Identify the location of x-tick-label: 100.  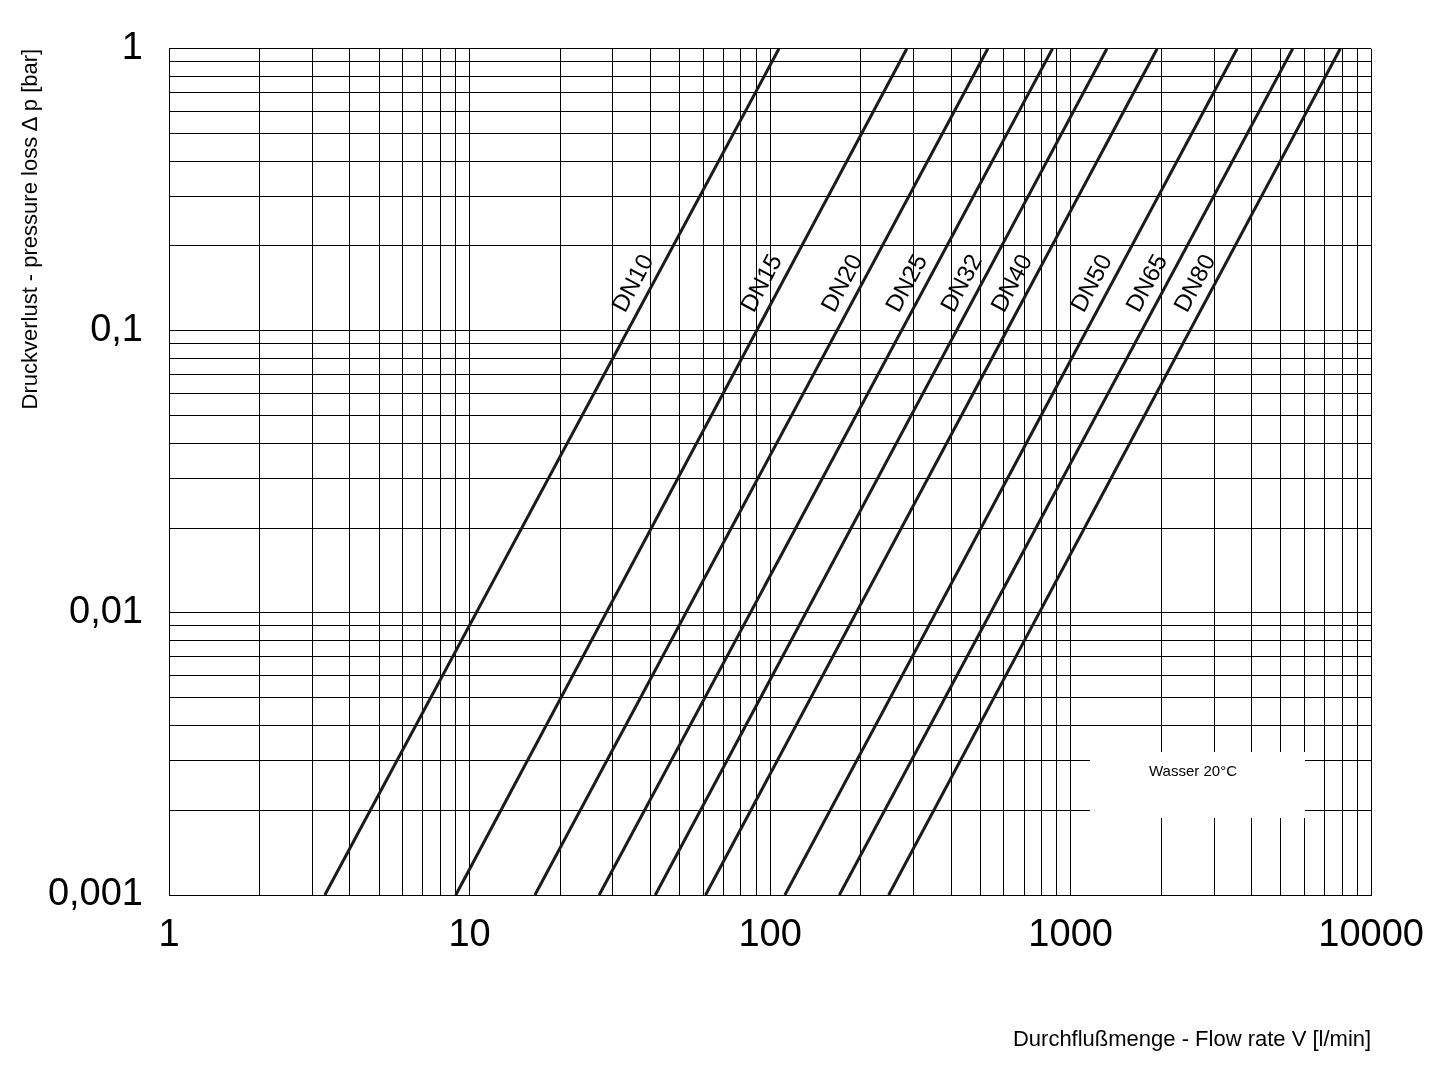
(770, 933).